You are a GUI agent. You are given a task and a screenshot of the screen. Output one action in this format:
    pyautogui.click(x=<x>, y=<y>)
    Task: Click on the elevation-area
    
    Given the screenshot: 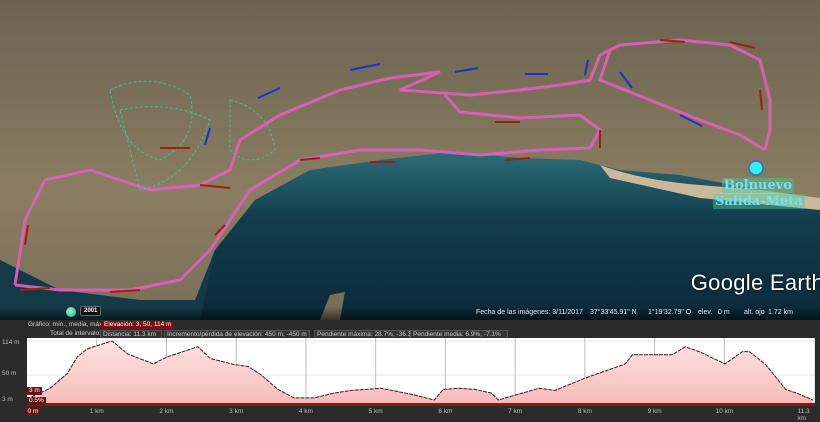 What is the action you would take?
    pyautogui.click(x=421, y=373)
    